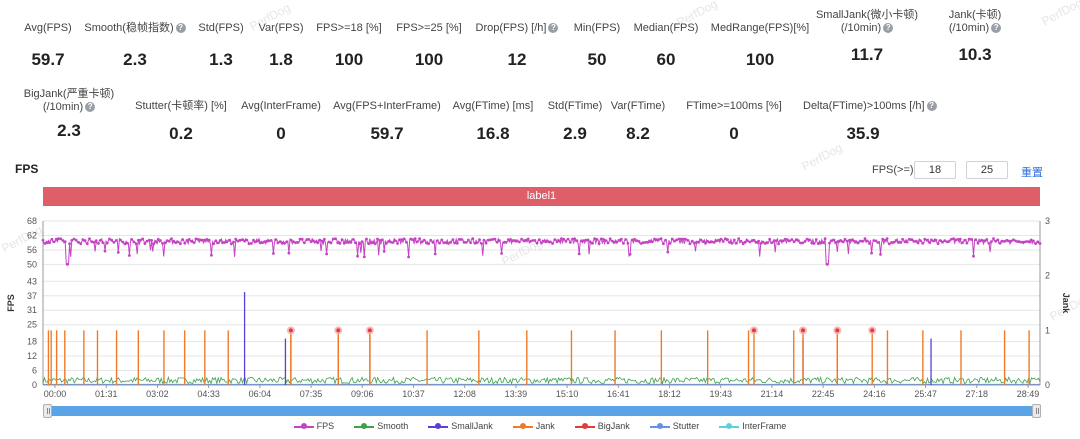  Describe the element at coordinates (638, 133) in the screenshot. I see `stat-value: 8.2` at that location.